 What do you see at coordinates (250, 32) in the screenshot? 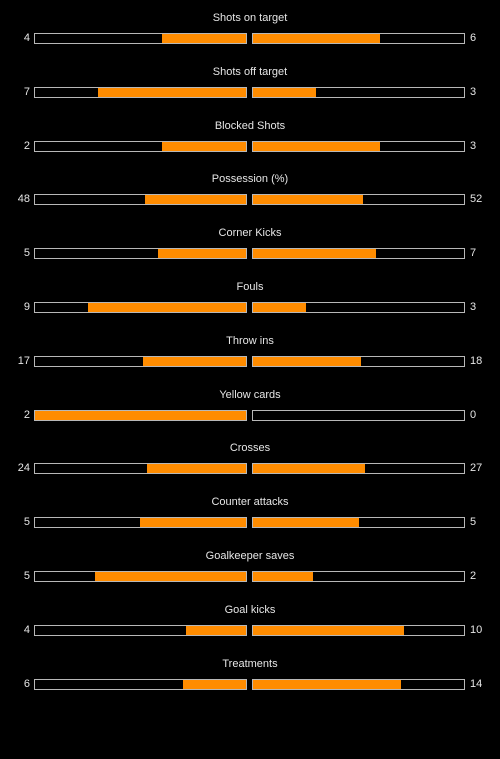
I see `stat-row-shots-on-target: Shots on target 4 6` at bounding box center [250, 32].